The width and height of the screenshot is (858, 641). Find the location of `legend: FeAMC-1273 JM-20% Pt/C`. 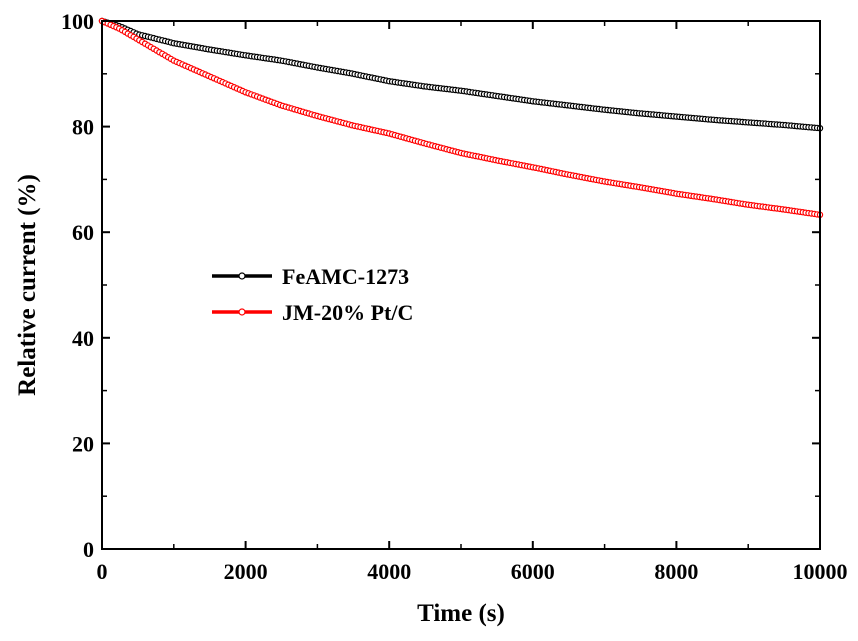

legend: FeAMC-1273 JM-20% Pt/C is located at coordinates (312, 294).